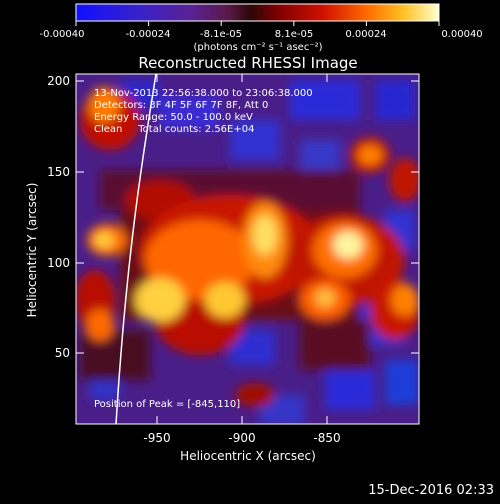  Describe the element at coordinates (257, 12) in the screenshot. I see `colorbar-gradient` at that location.